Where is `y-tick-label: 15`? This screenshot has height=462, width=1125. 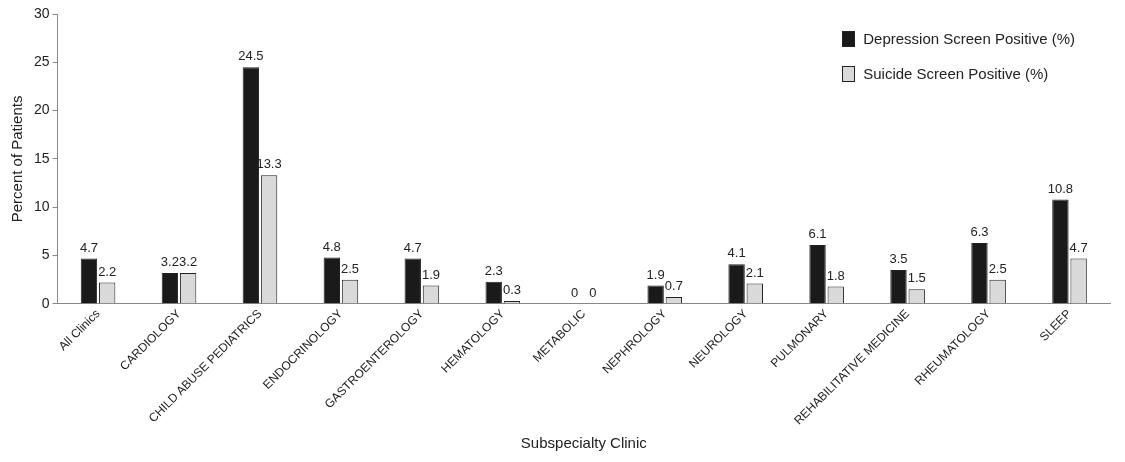
y-tick-label: 15 is located at coordinates (41, 157).